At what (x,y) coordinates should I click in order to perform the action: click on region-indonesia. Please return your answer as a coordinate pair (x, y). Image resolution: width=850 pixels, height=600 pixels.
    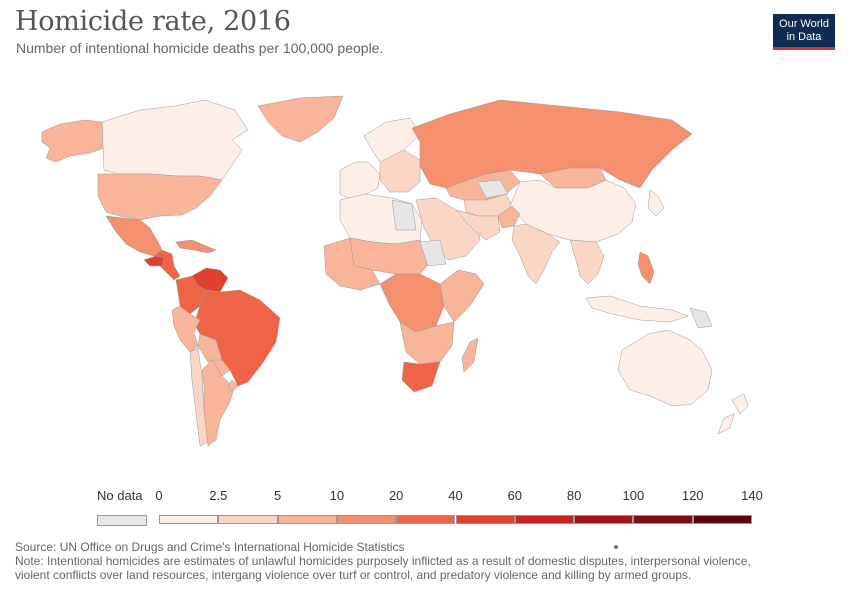
    Looking at the image, I should click on (637, 309).